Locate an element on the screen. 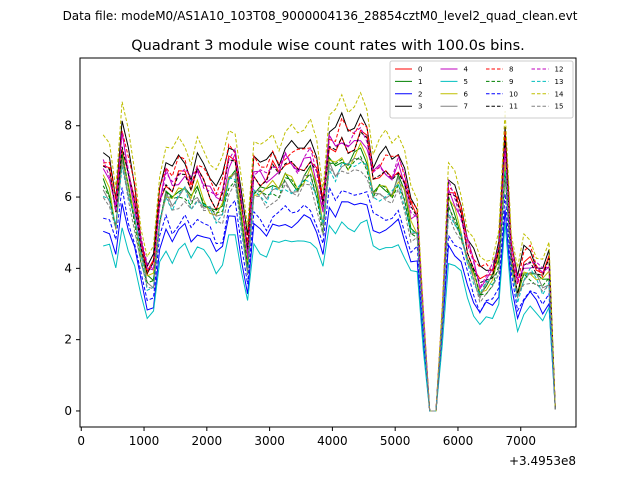  legend-label-1: 1 is located at coordinates (420, 82).